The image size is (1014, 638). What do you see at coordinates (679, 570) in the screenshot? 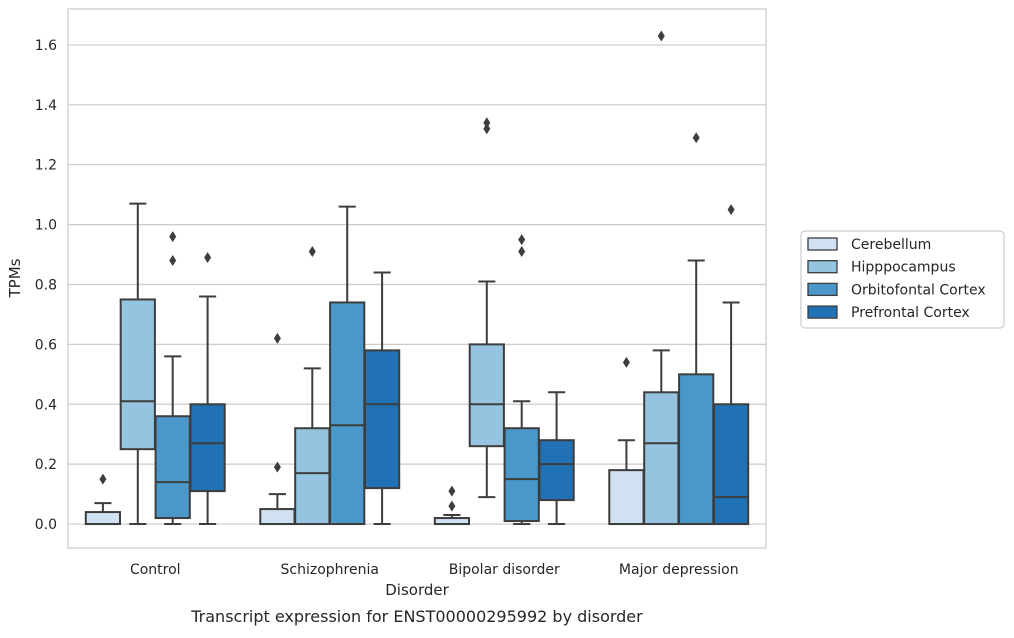
I see `x-tick-label: Major depression` at bounding box center [679, 570].